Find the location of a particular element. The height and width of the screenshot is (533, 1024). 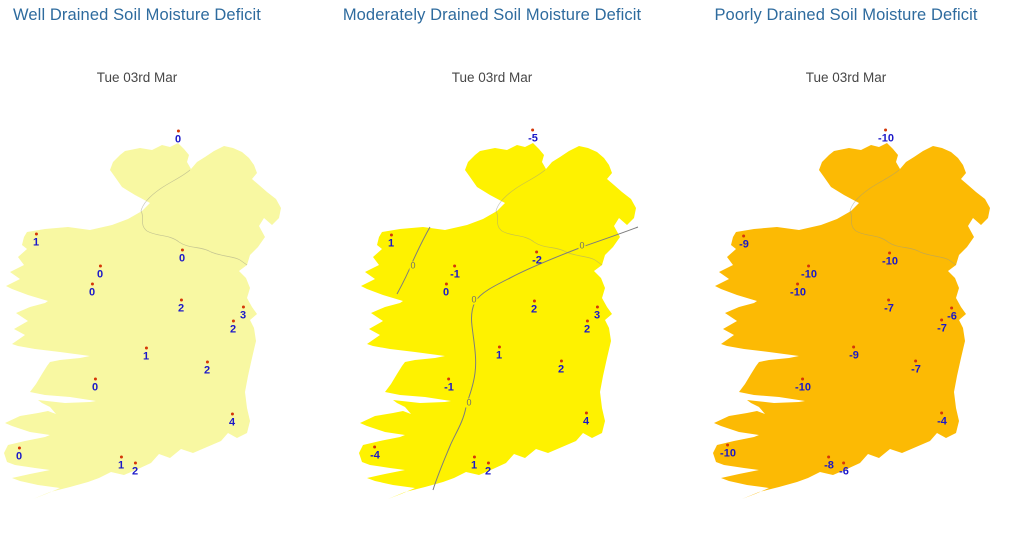

zero-contour-line is located at coordinates (535, 358).